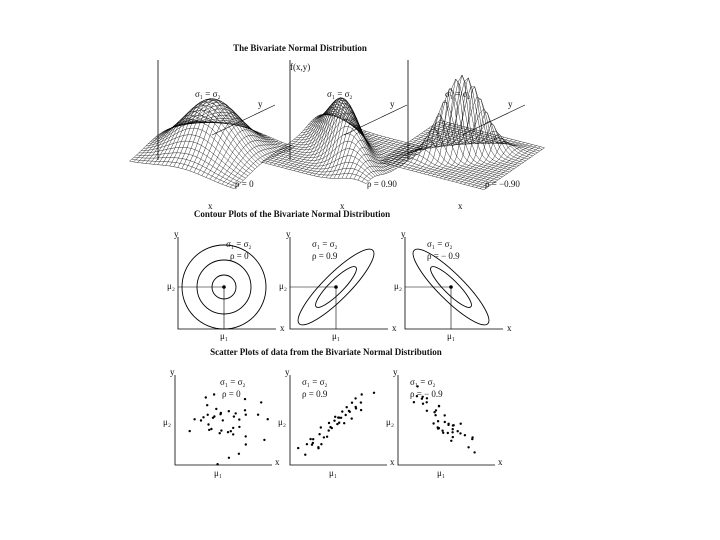  What do you see at coordinates (171, 286) in the screenshot?
I see `mu-label: μ₂` at bounding box center [171, 286].